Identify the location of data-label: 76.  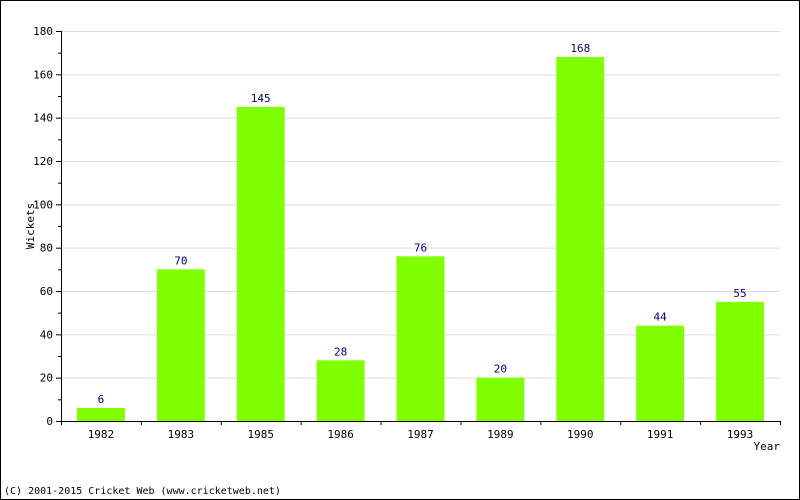
(420, 247).